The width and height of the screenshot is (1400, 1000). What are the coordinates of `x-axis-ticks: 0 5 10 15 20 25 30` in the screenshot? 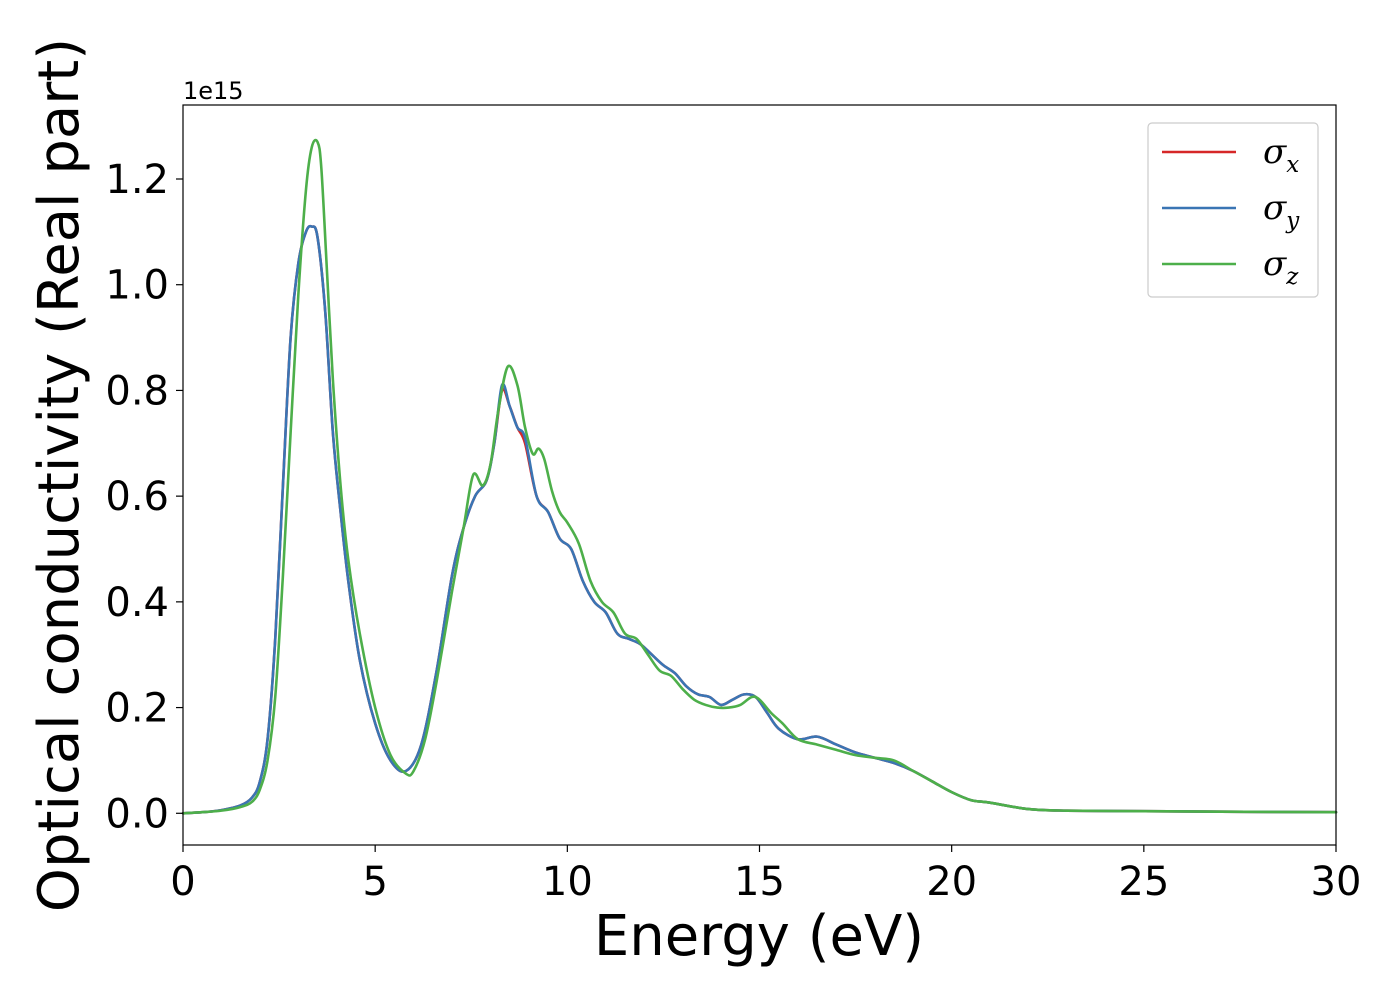 It's located at (765, 875).